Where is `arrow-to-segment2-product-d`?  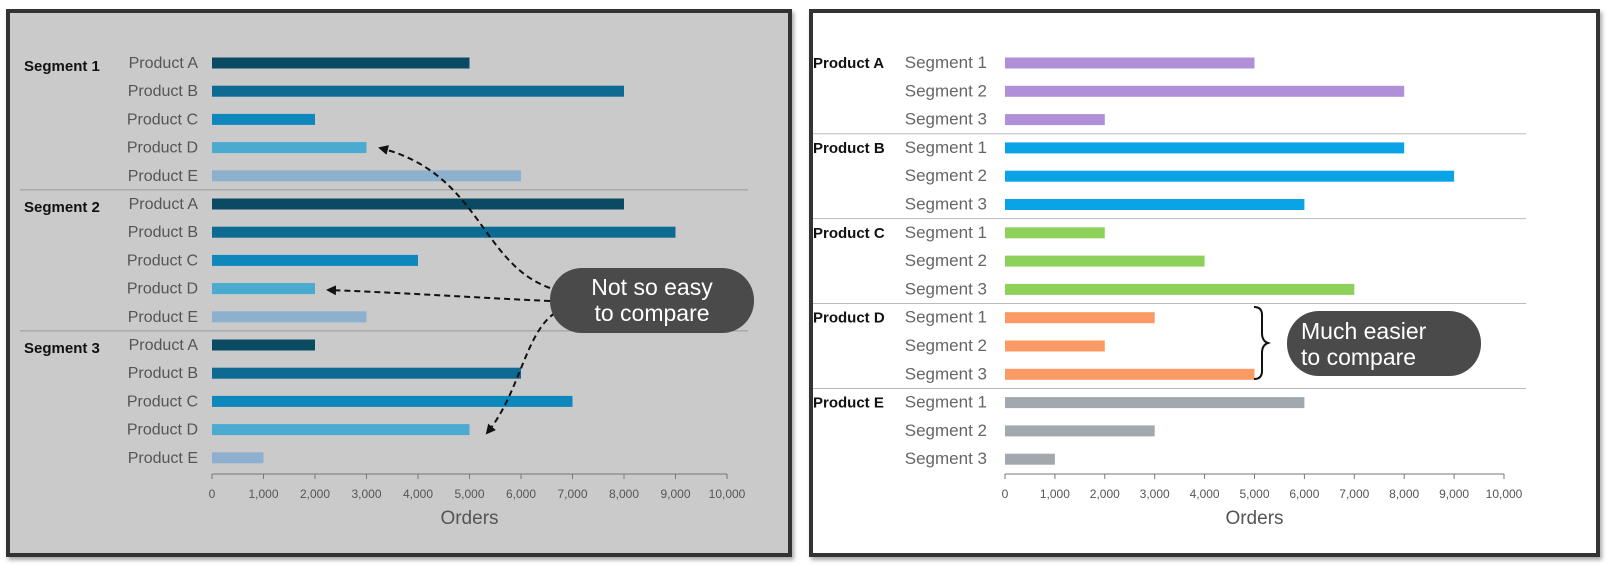 arrow-to-segment2-product-d is located at coordinates (438, 293).